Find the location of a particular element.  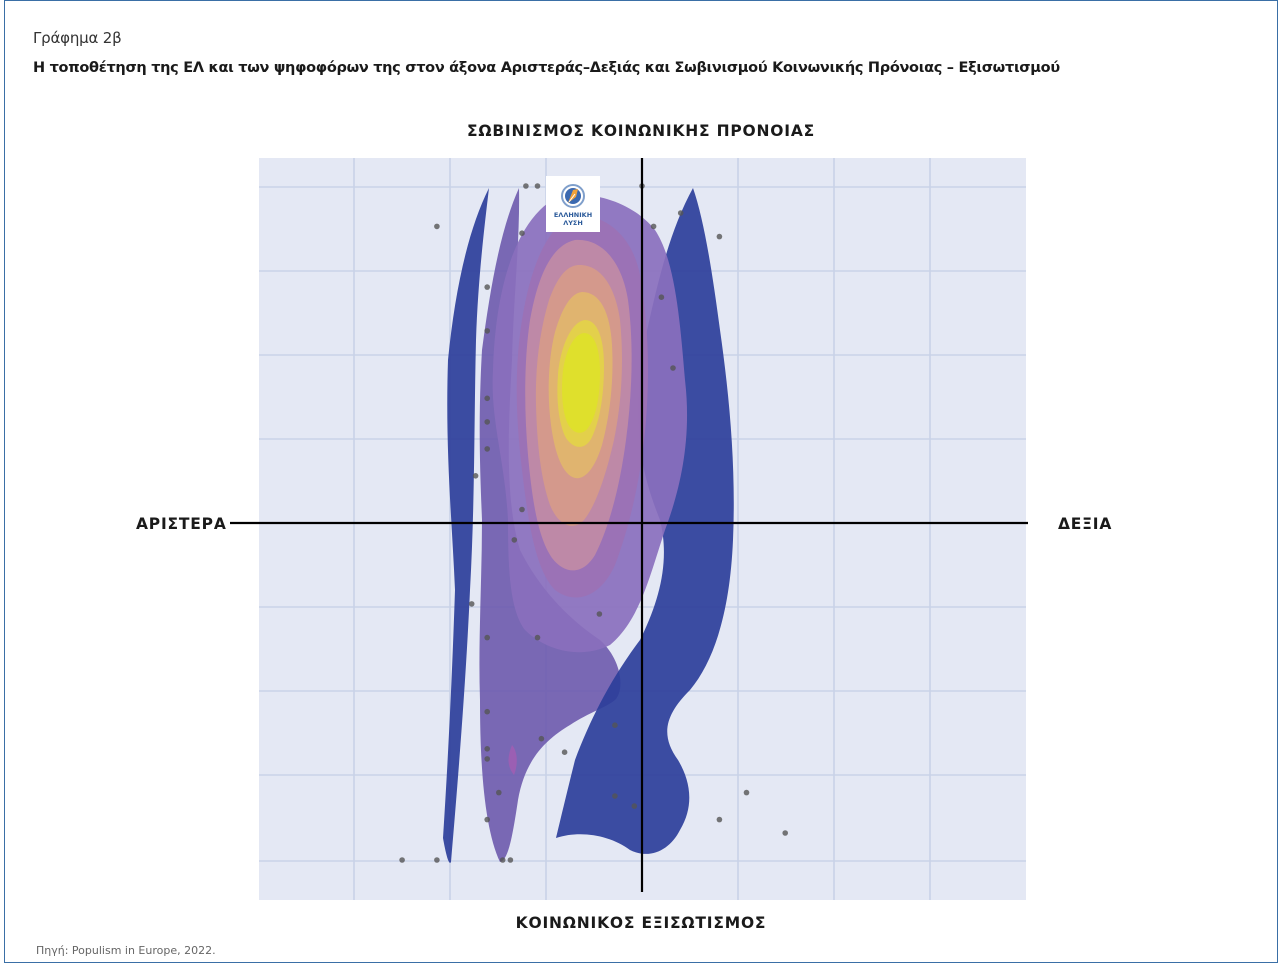

compass-icon is located at coordinates (573, 196).